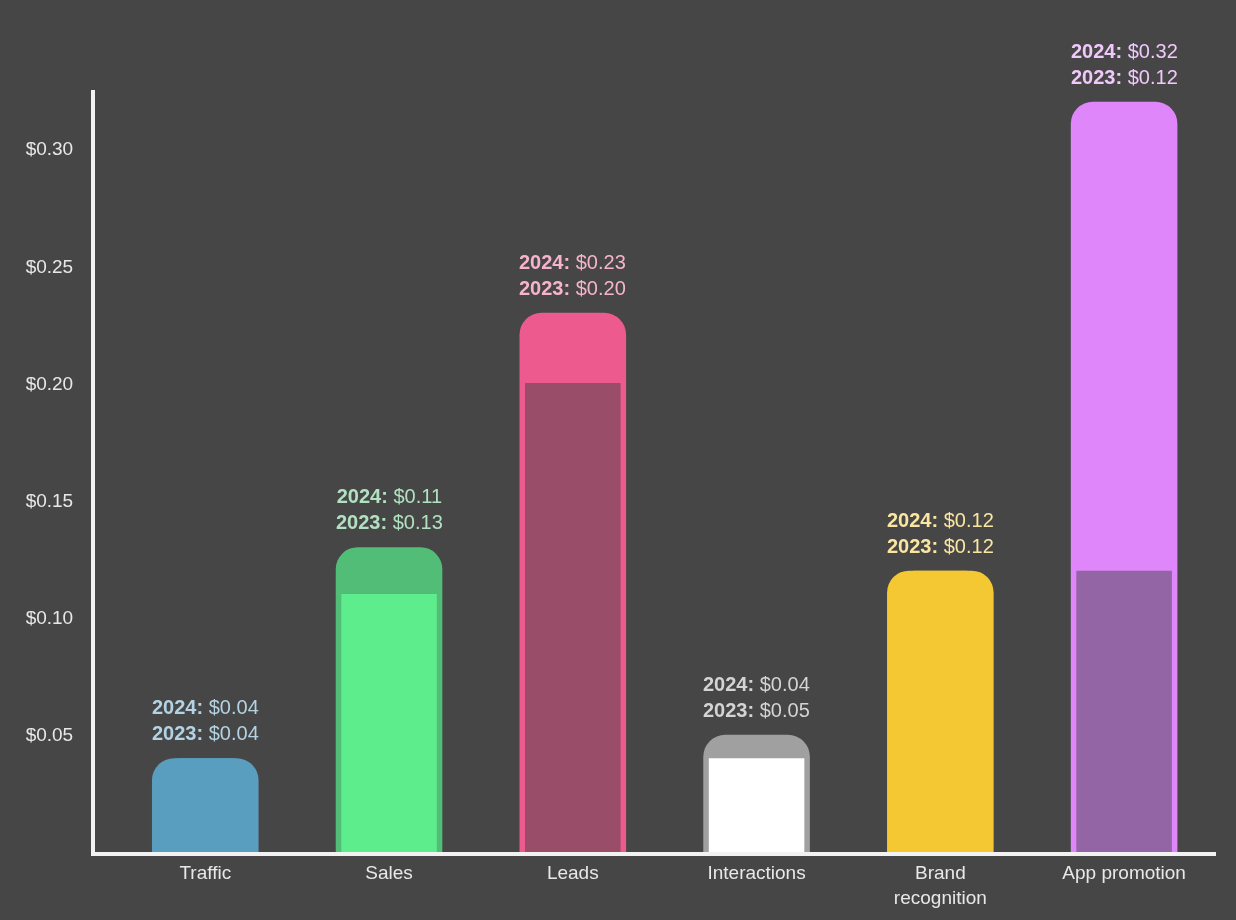 Image resolution: width=1236 pixels, height=920 pixels. I want to click on y-tick-label: $0.30, so click(49, 149).